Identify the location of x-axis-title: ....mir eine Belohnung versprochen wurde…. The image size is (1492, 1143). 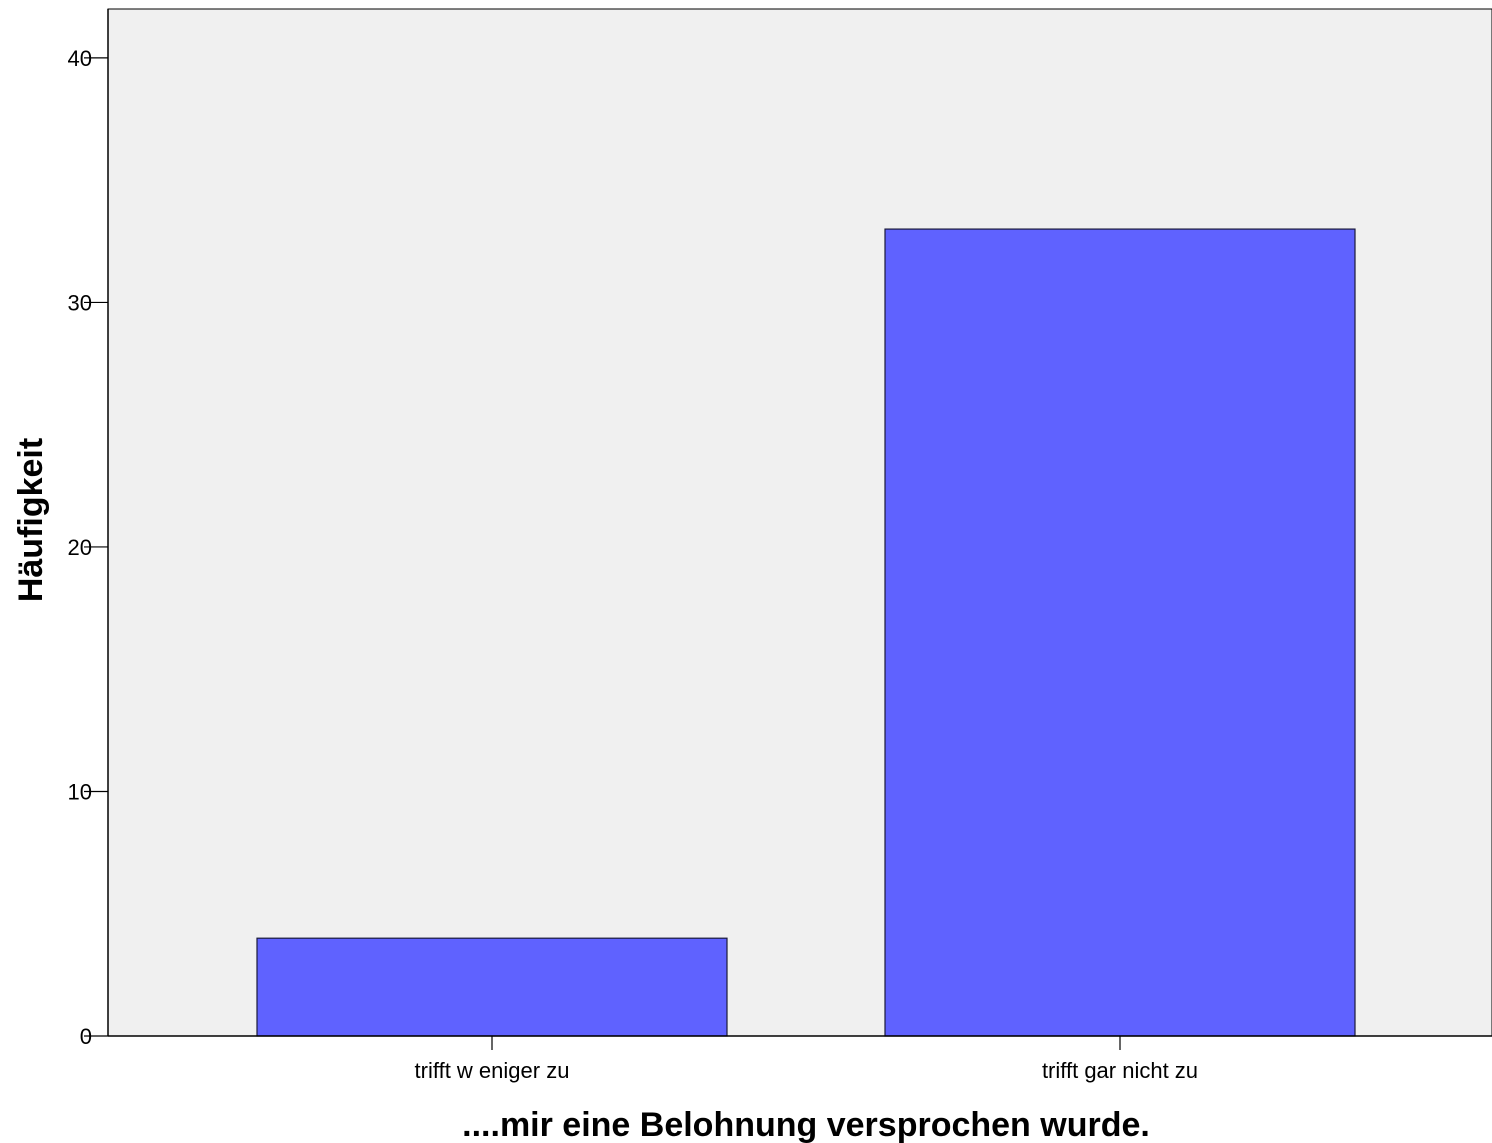
(806, 1124).